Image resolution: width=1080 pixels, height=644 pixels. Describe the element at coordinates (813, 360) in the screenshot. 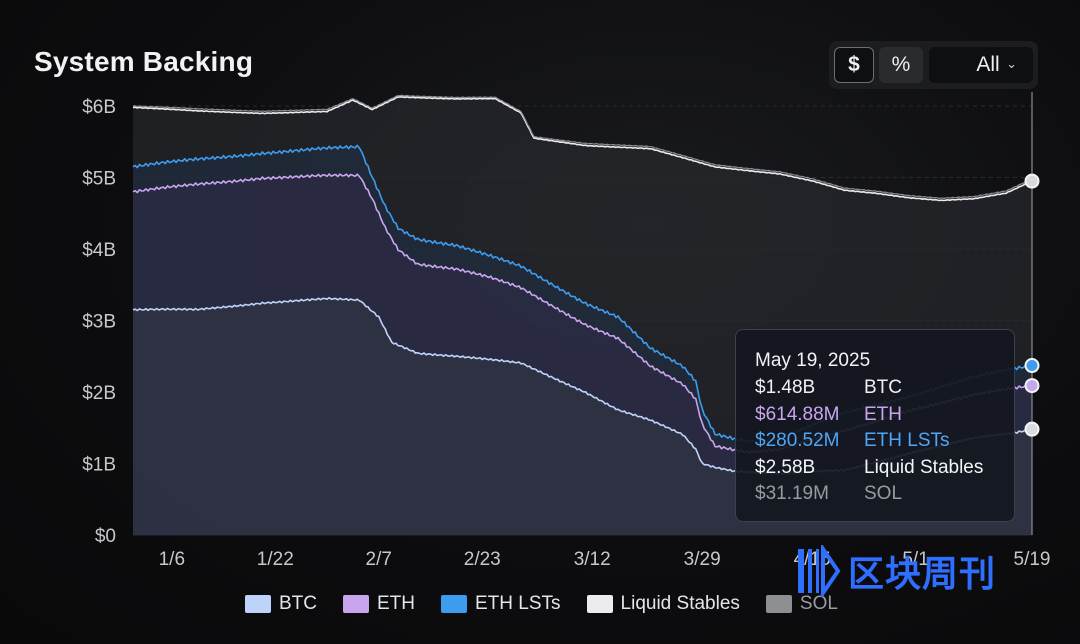

I see `tooltip-date: May 19, 2025` at that location.